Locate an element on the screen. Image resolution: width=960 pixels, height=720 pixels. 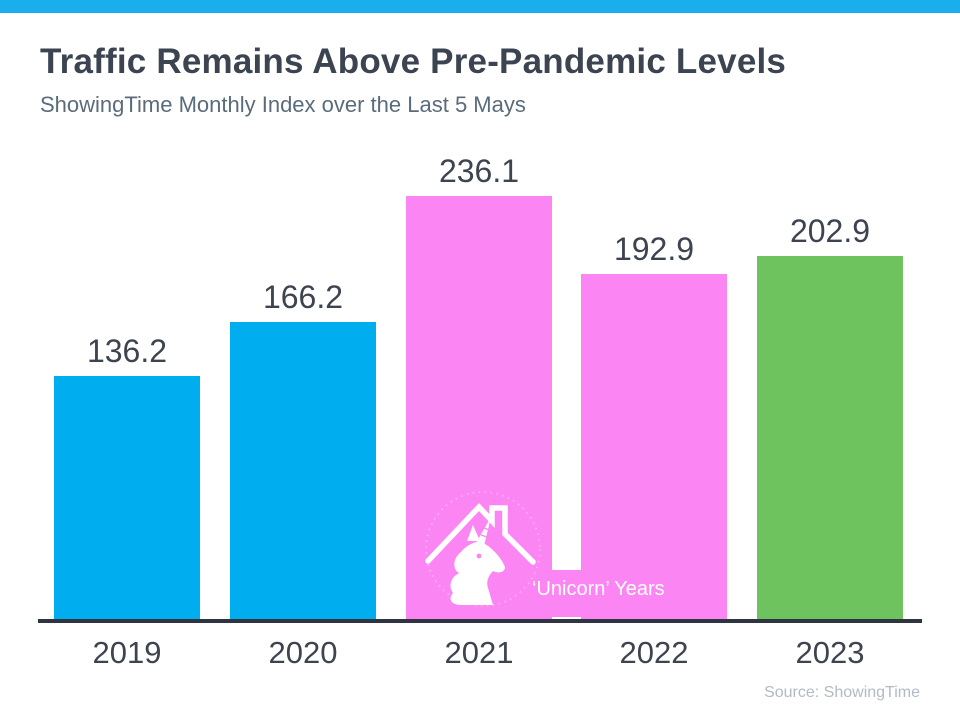
bar-2023 is located at coordinates (830, 438).